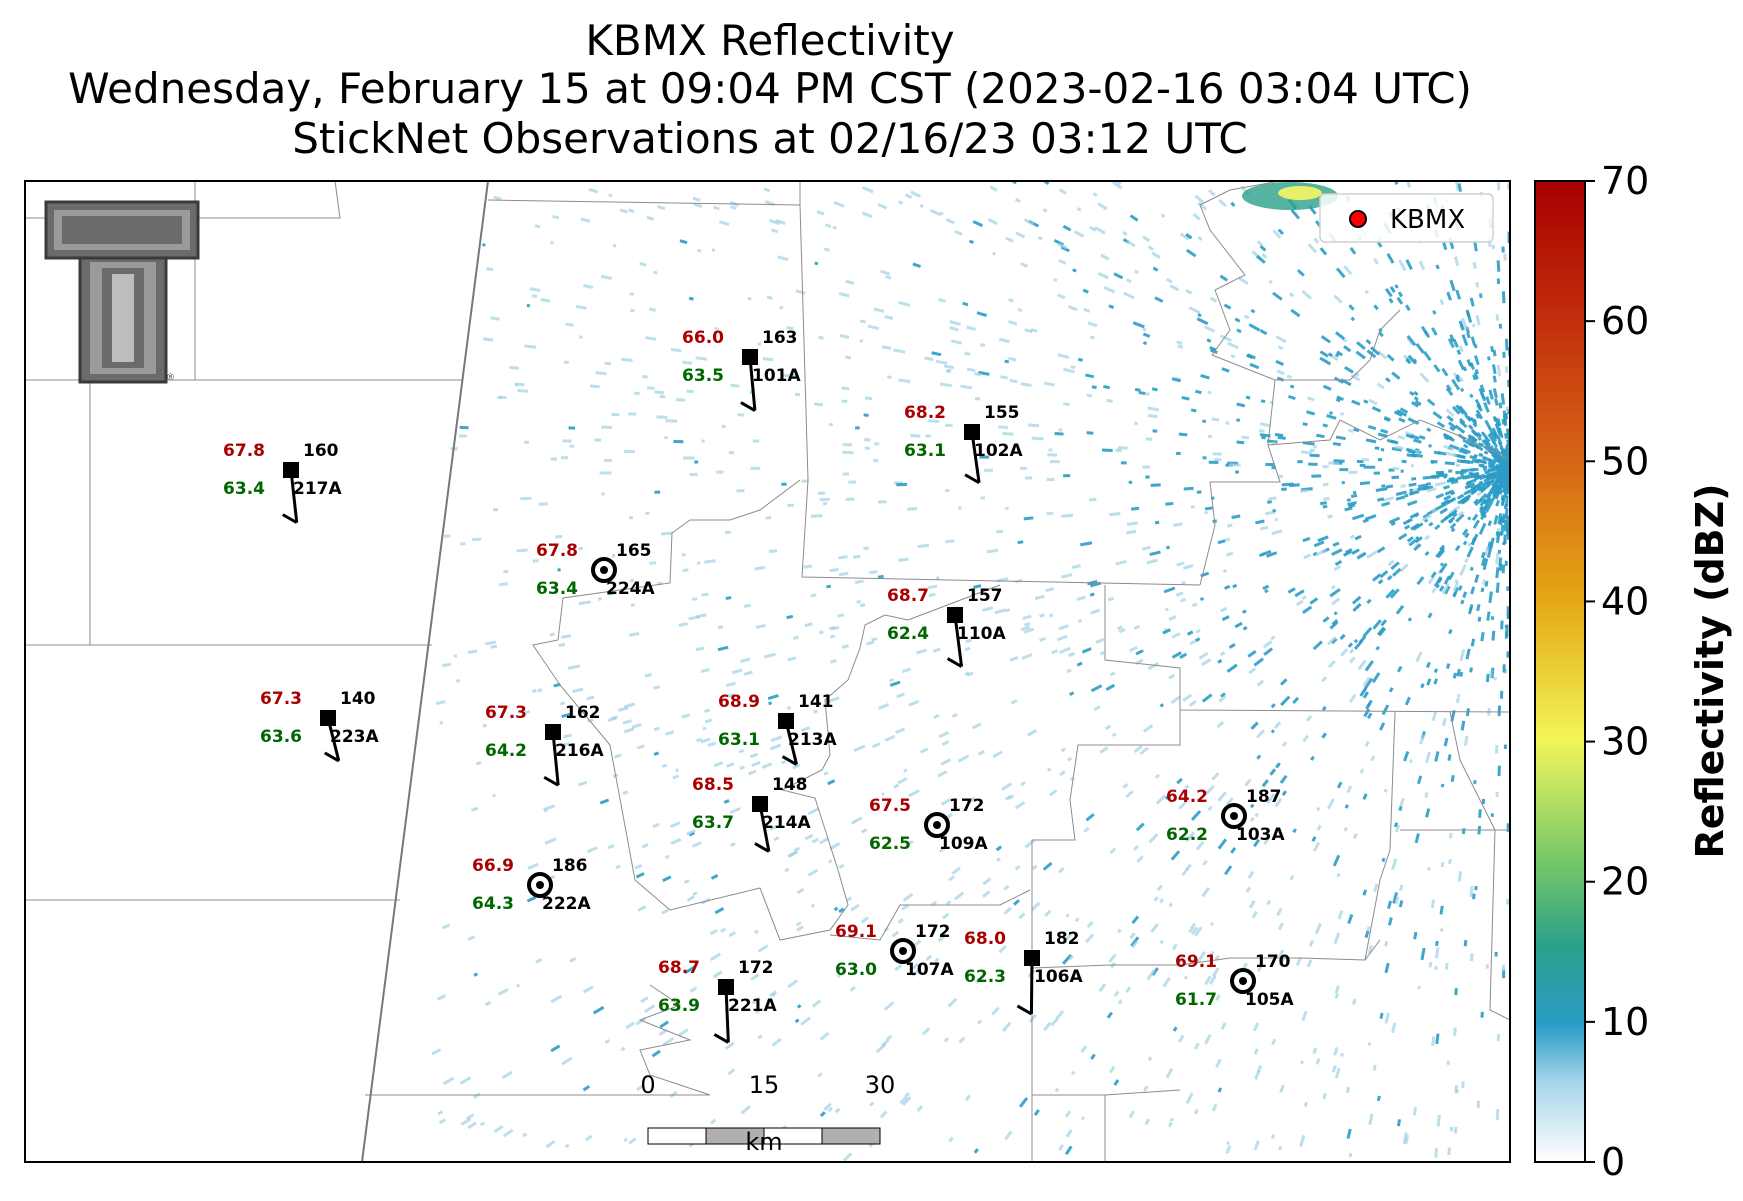 This screenshot has height=1201, width=1743. I want to click on legend: KBMX, so click(1406, 218).